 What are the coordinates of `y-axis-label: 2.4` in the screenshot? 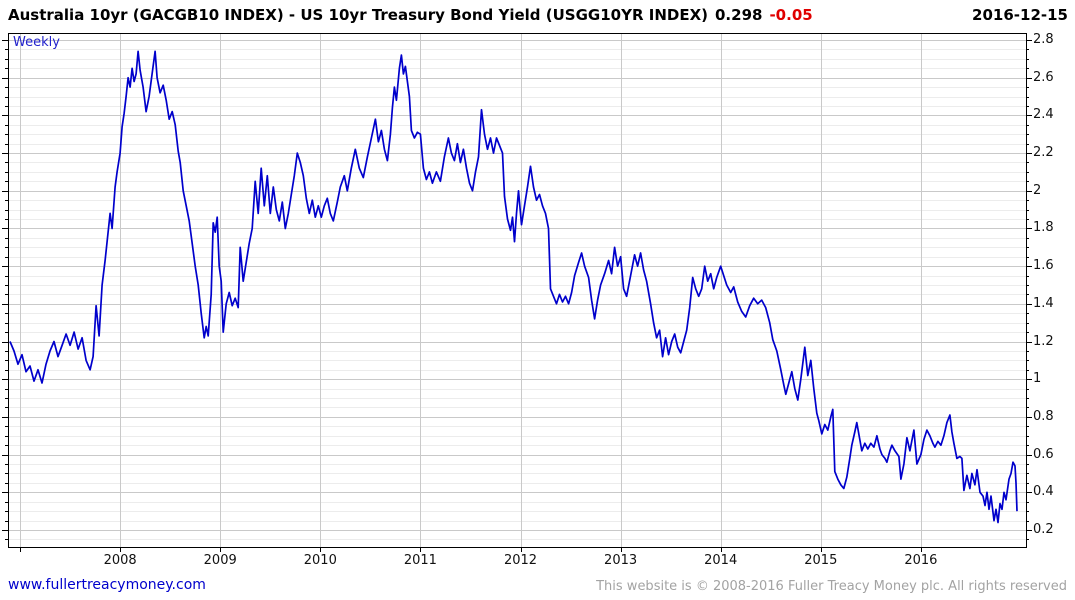 It's located at (1043, 115).